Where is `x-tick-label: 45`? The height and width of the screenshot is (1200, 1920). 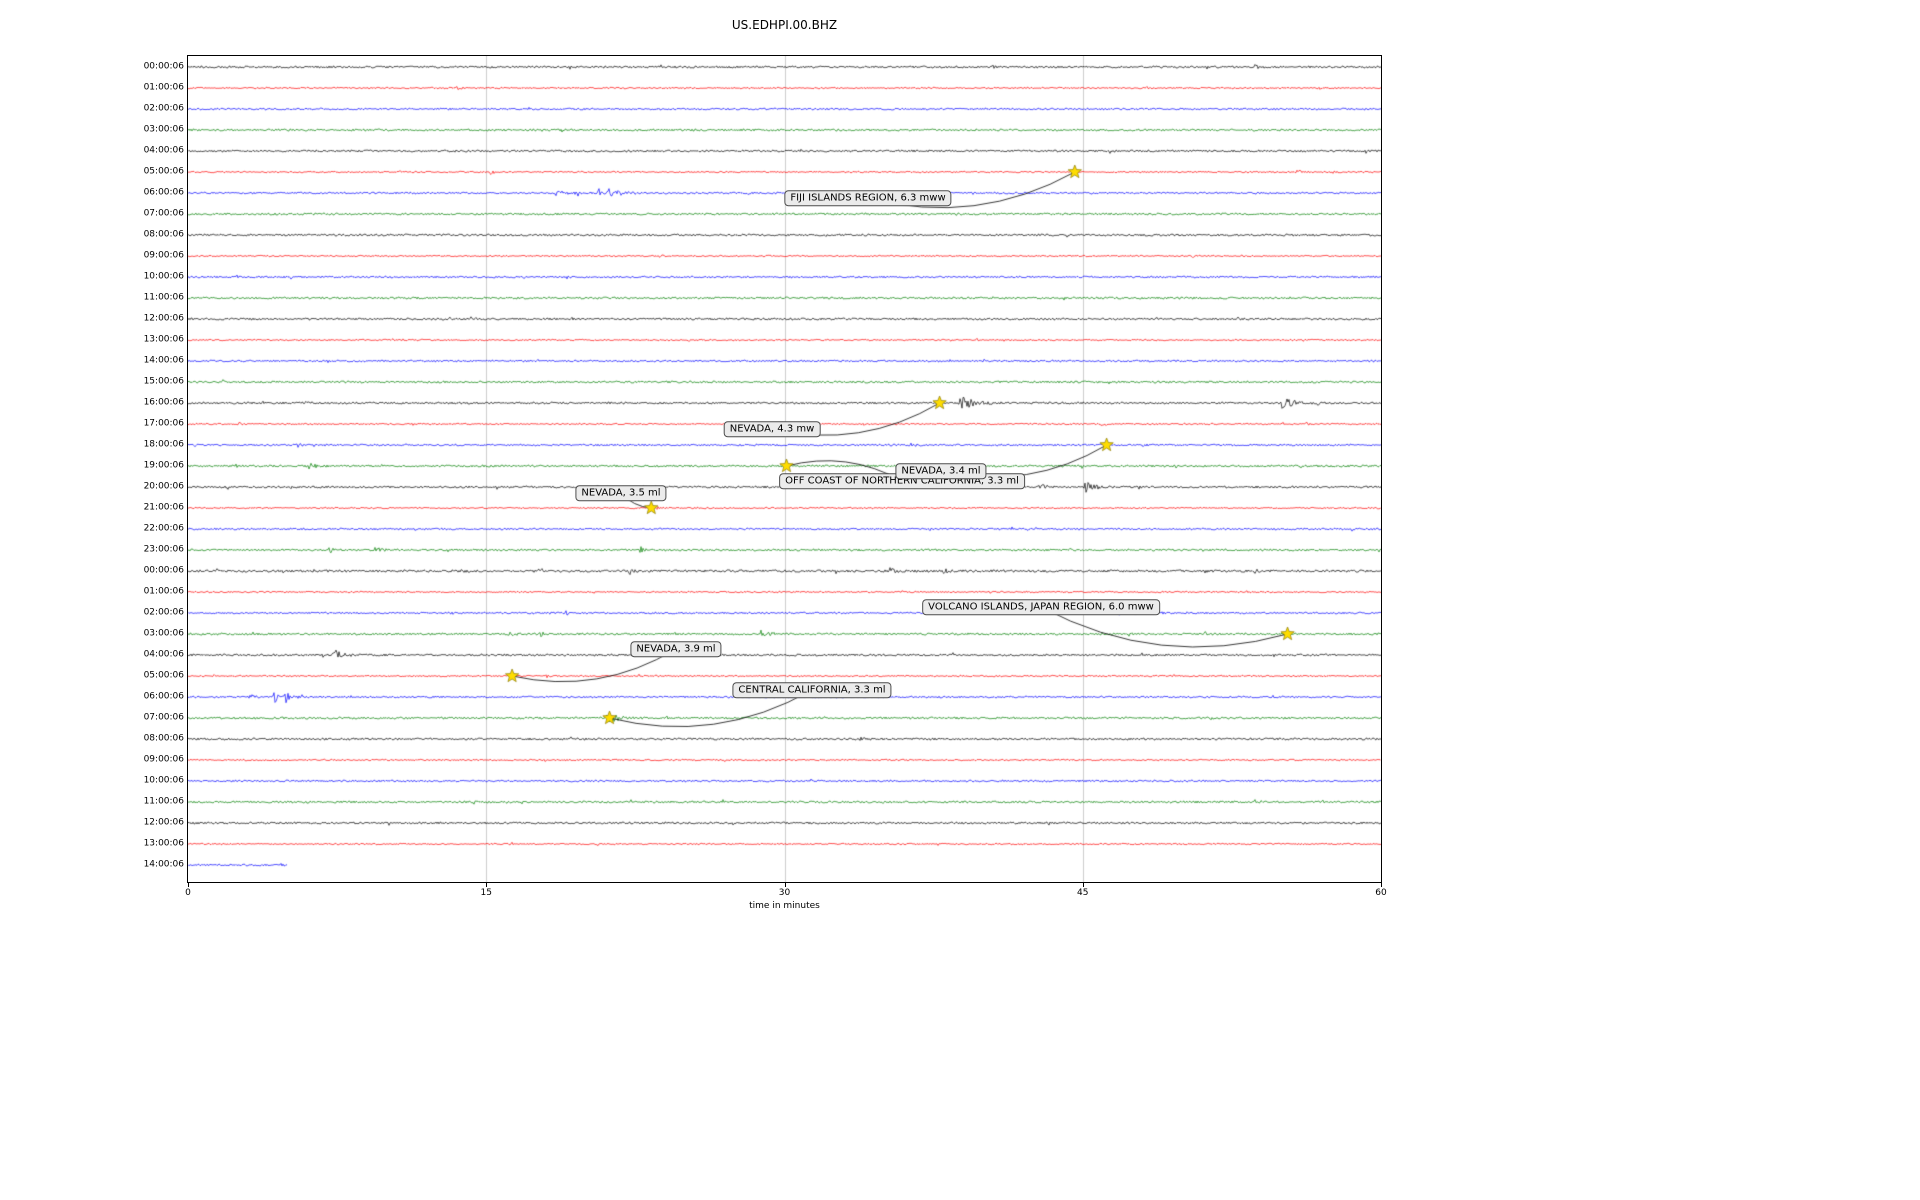 x-tick-label: 45 is located at coordinates (1083, 893).